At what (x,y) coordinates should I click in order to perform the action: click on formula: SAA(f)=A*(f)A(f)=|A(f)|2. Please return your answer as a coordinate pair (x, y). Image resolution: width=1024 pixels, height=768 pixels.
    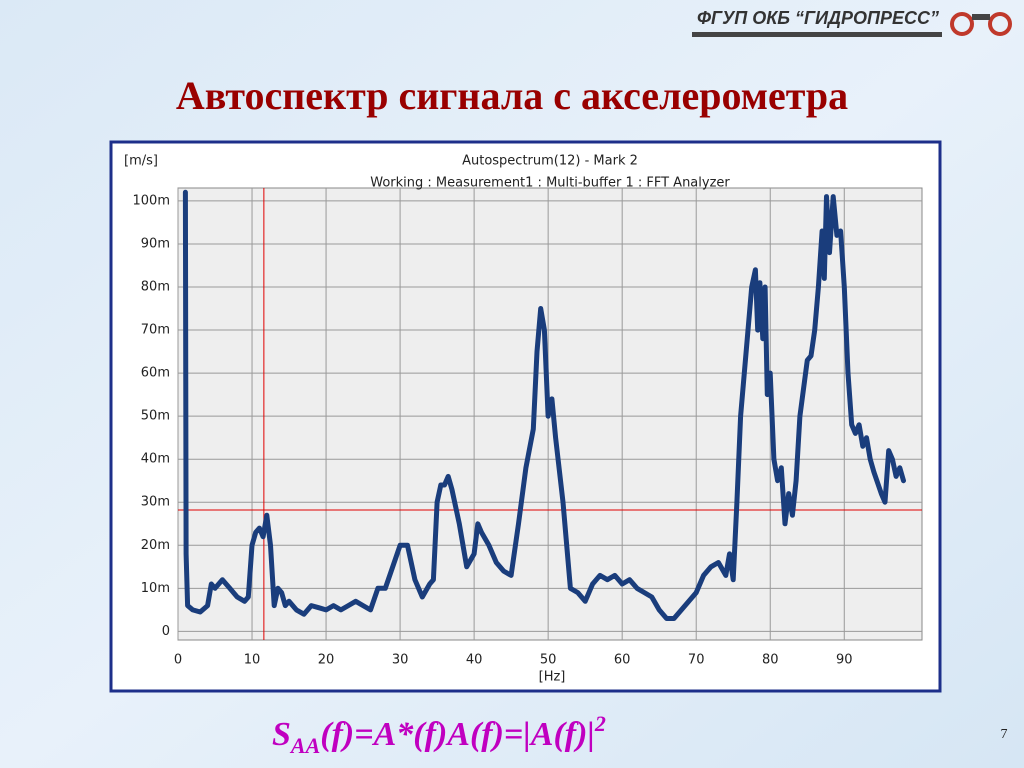
    Looking at the image, I should click on (439, 734).